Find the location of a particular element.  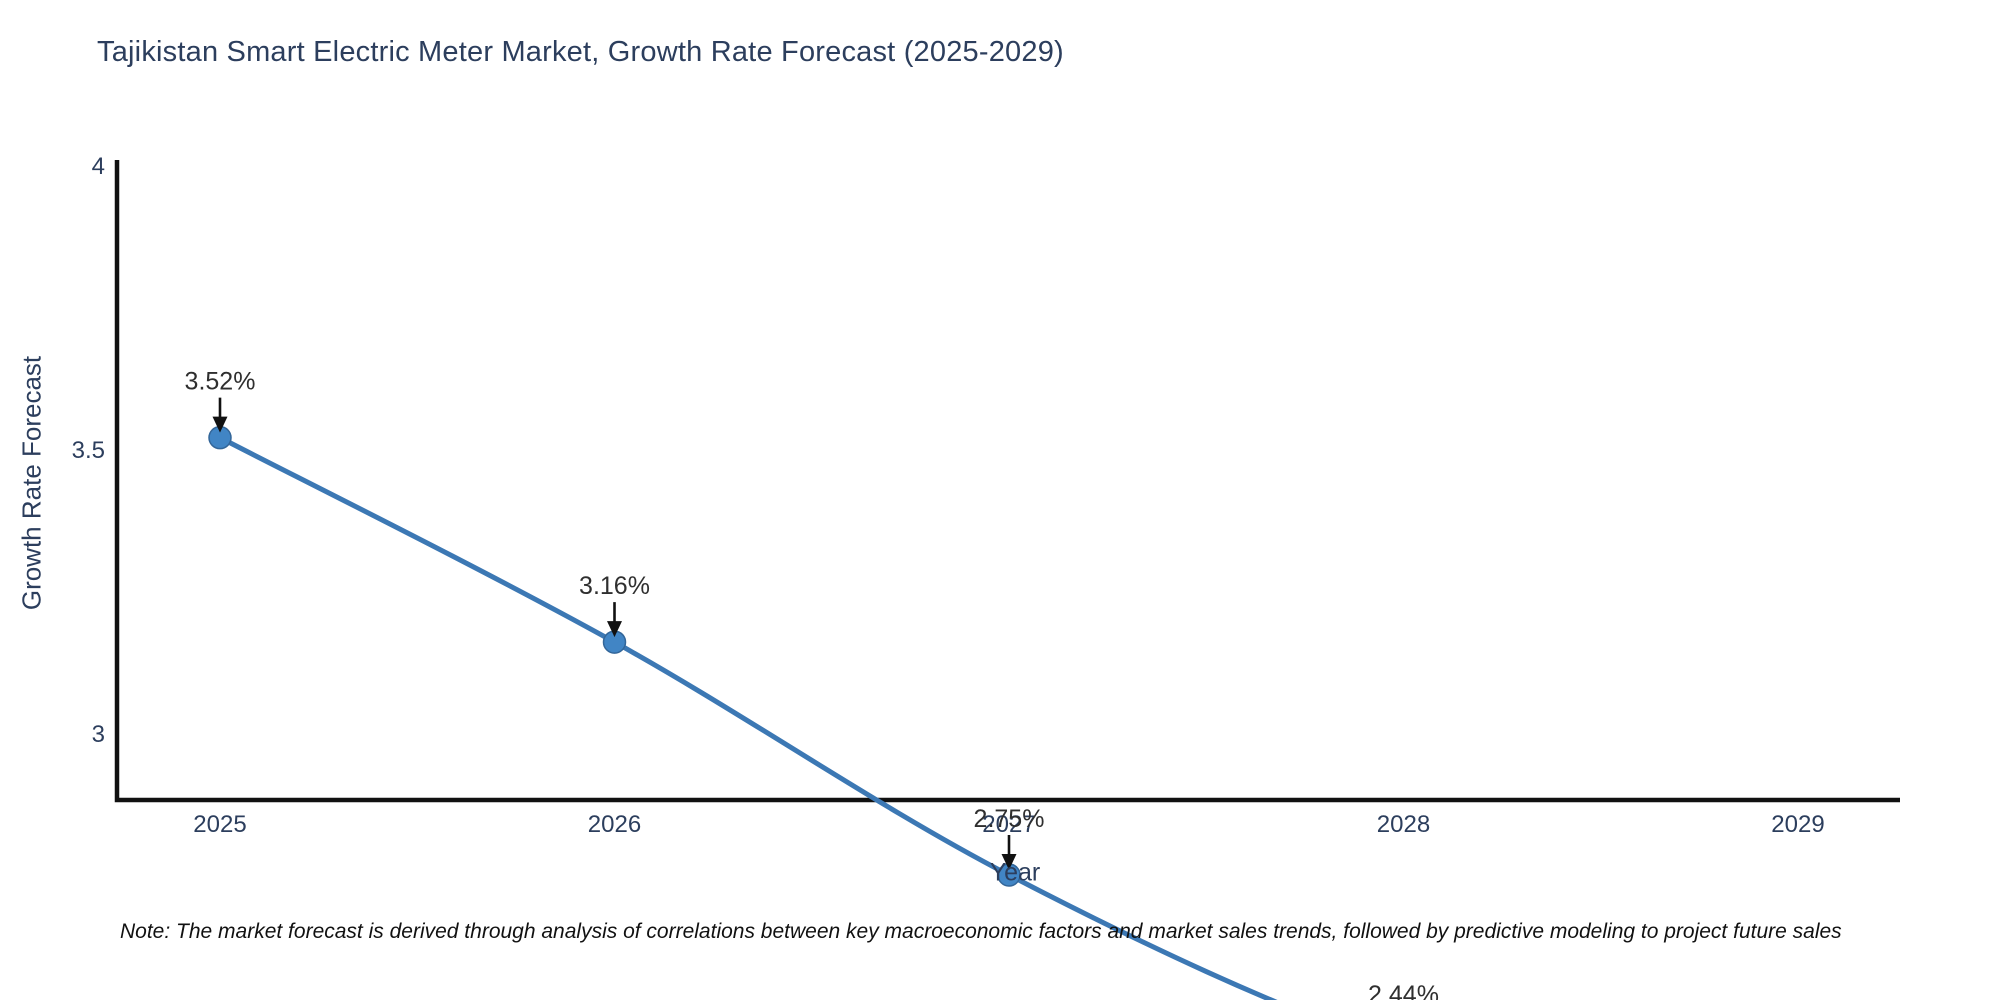

data-label: 2.75% is located at coordinates (1009, 819).